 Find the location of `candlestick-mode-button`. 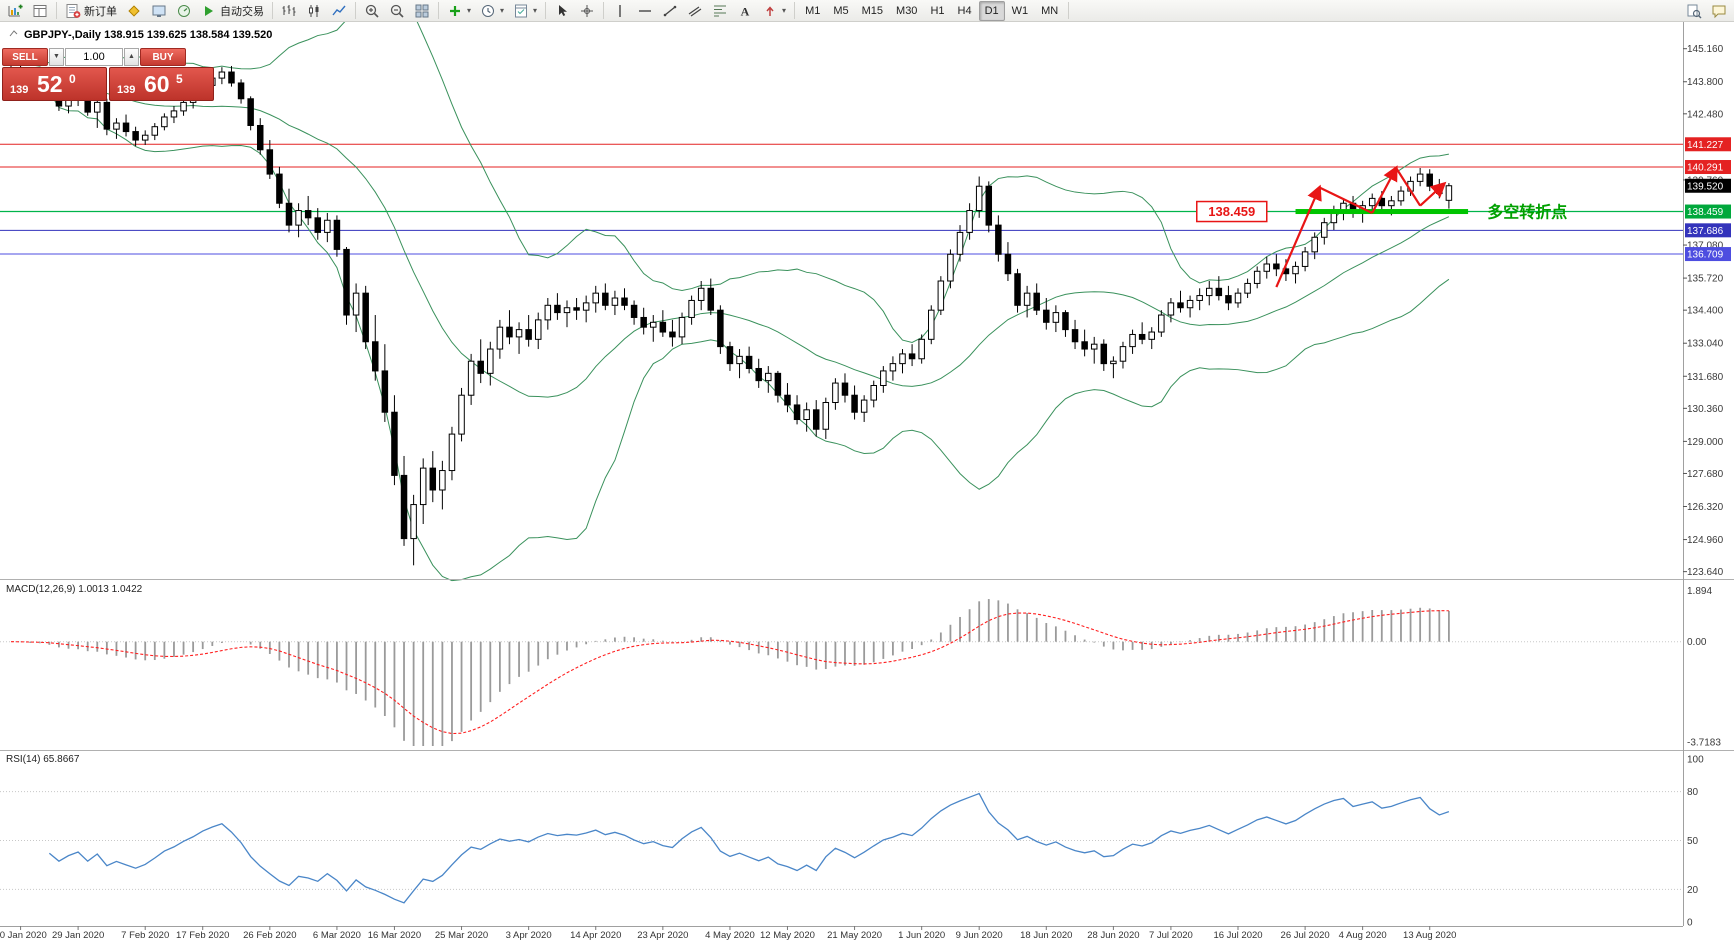

candlestick-mode-button is located at coordinates (314, 11).